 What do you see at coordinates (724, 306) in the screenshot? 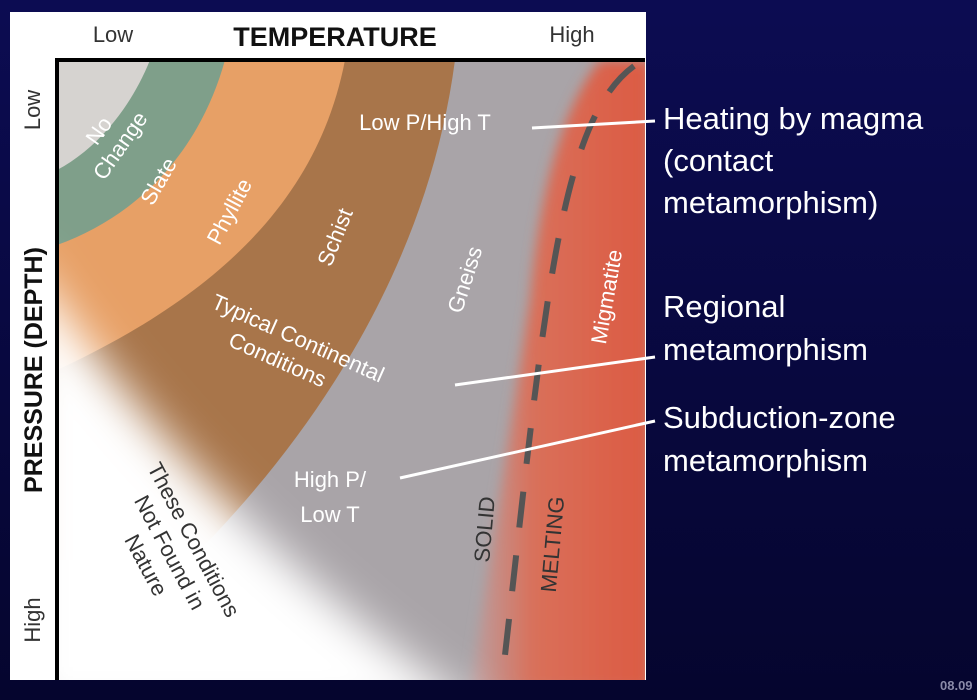
I see `callout-text: Regional` at bounding box center [724, 306].